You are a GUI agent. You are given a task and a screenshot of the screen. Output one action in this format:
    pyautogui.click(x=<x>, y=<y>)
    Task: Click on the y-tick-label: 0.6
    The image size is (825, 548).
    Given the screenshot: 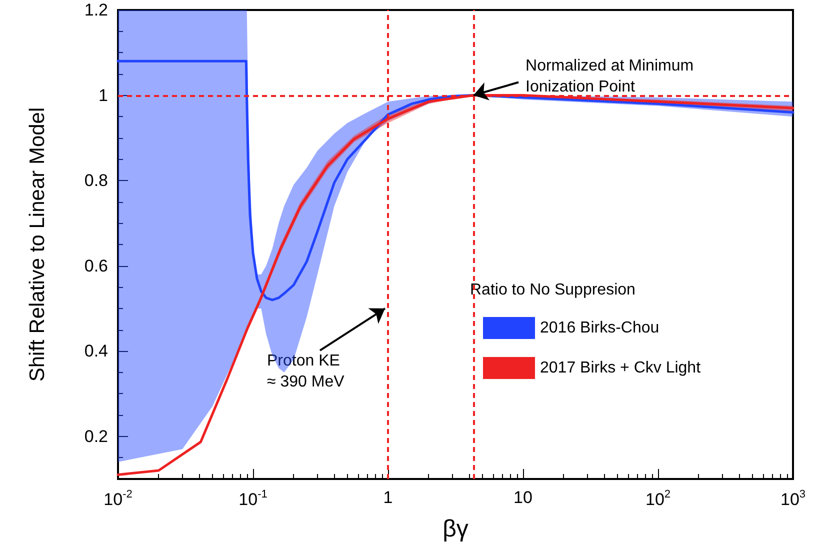 What is the action you would take?
    pyautogui.click(x=96, y=266)
    